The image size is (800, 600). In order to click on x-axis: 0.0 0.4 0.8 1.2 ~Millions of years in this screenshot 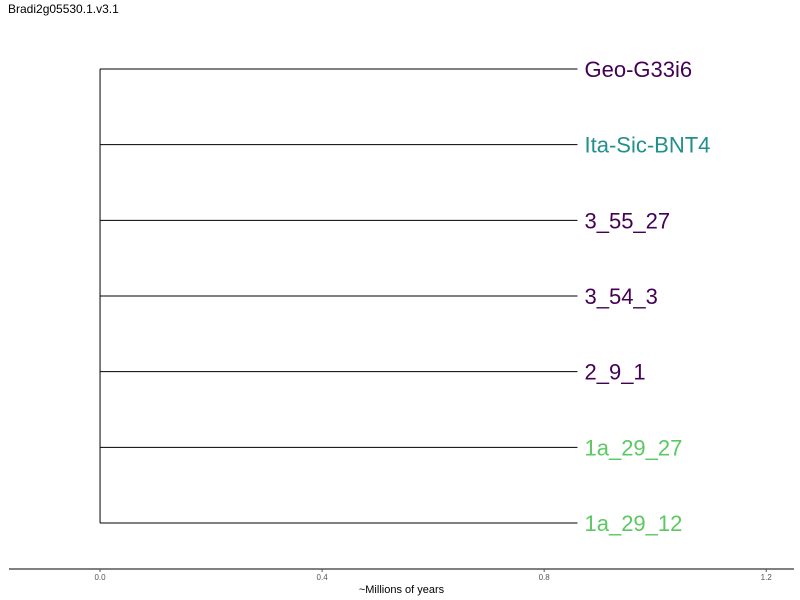, I will do `click(401, 582)`.